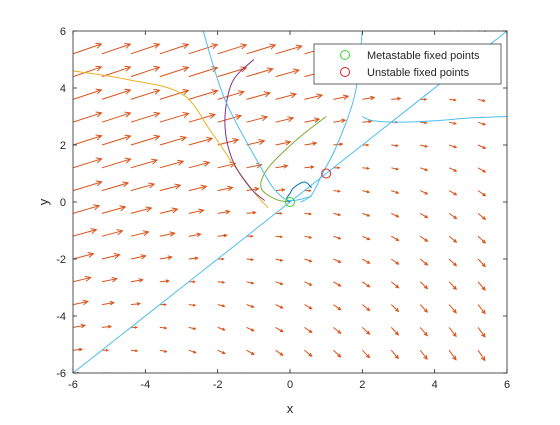 The width and height of the screenshot is (560, 425). What do you see at coordinates (63, 203) in the screenshot?
I see `y-tick-label-3: 0` at bounding box center [63, 203].